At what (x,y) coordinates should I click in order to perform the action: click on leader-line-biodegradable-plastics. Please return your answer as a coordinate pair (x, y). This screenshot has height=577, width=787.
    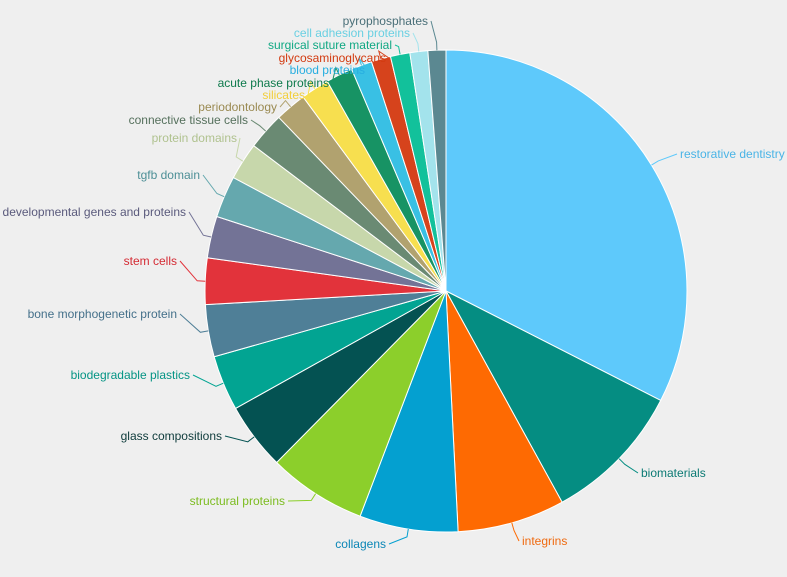
    Looking at the image, I should click on (208, 380).